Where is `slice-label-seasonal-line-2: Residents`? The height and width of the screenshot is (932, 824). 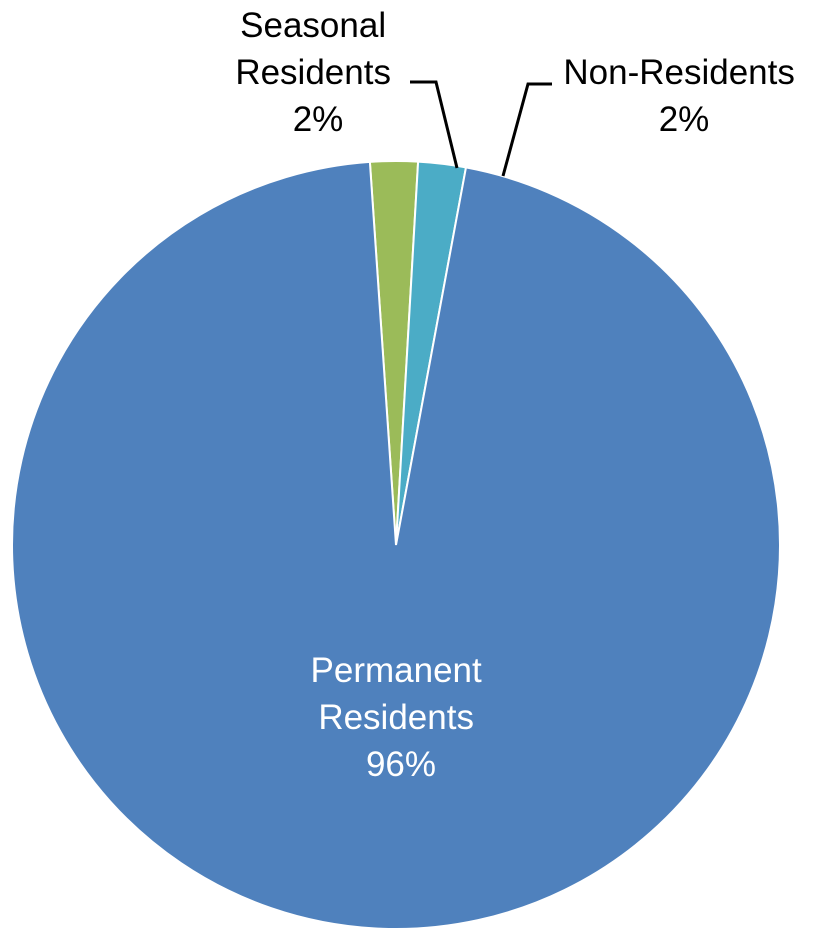 slice-label-seasonal-line-2: Residents is located at coordinates (313, 72).